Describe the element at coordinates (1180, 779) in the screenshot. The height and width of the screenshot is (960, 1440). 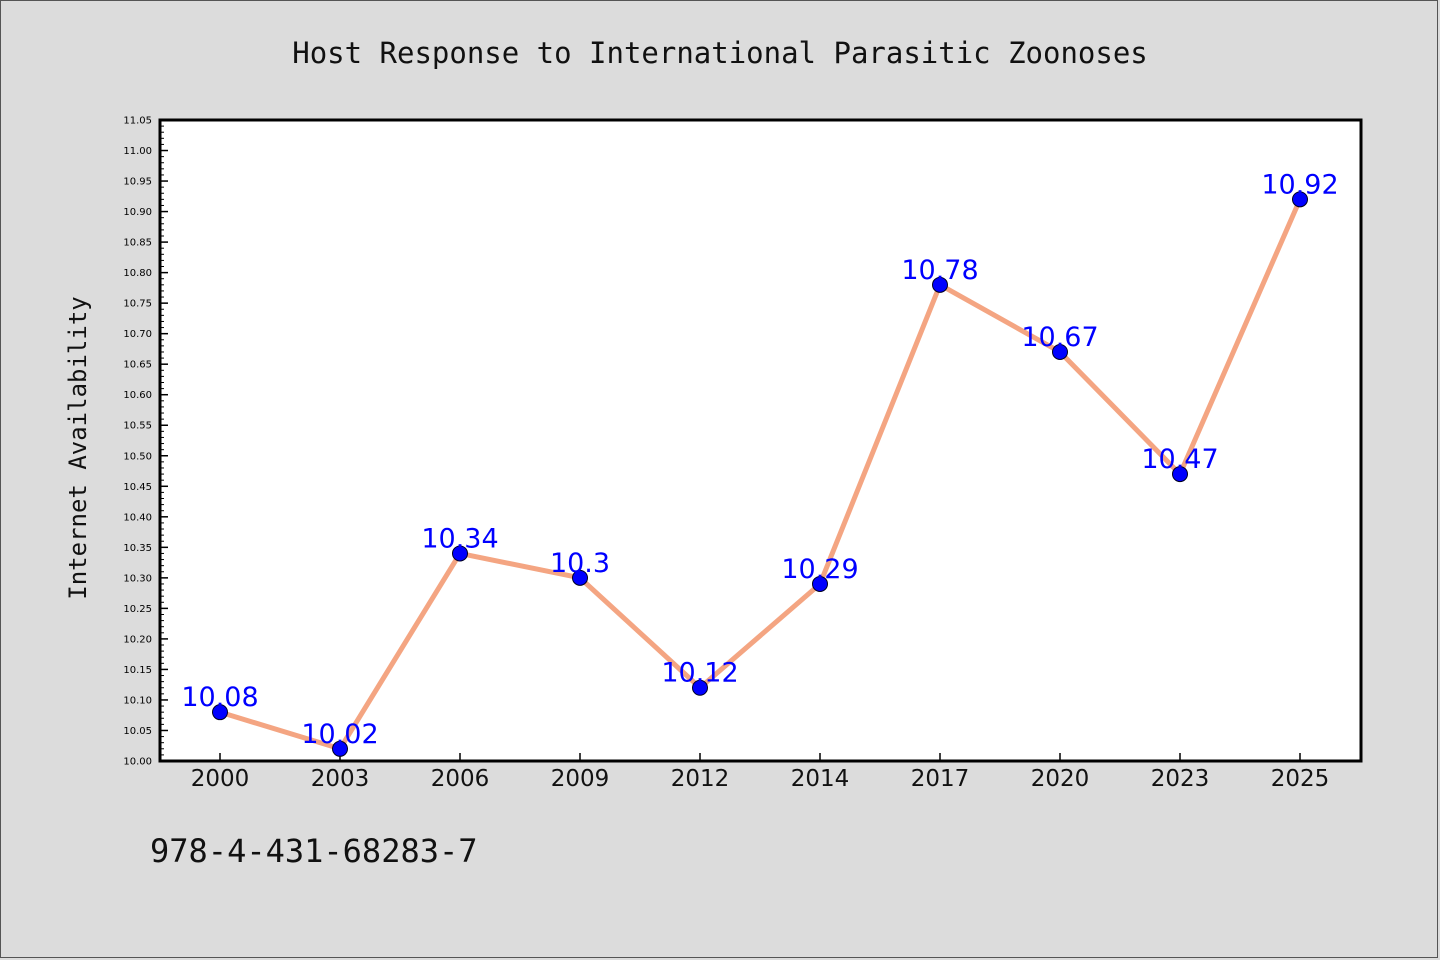
I see `x-tick-label: 2023` at that location.